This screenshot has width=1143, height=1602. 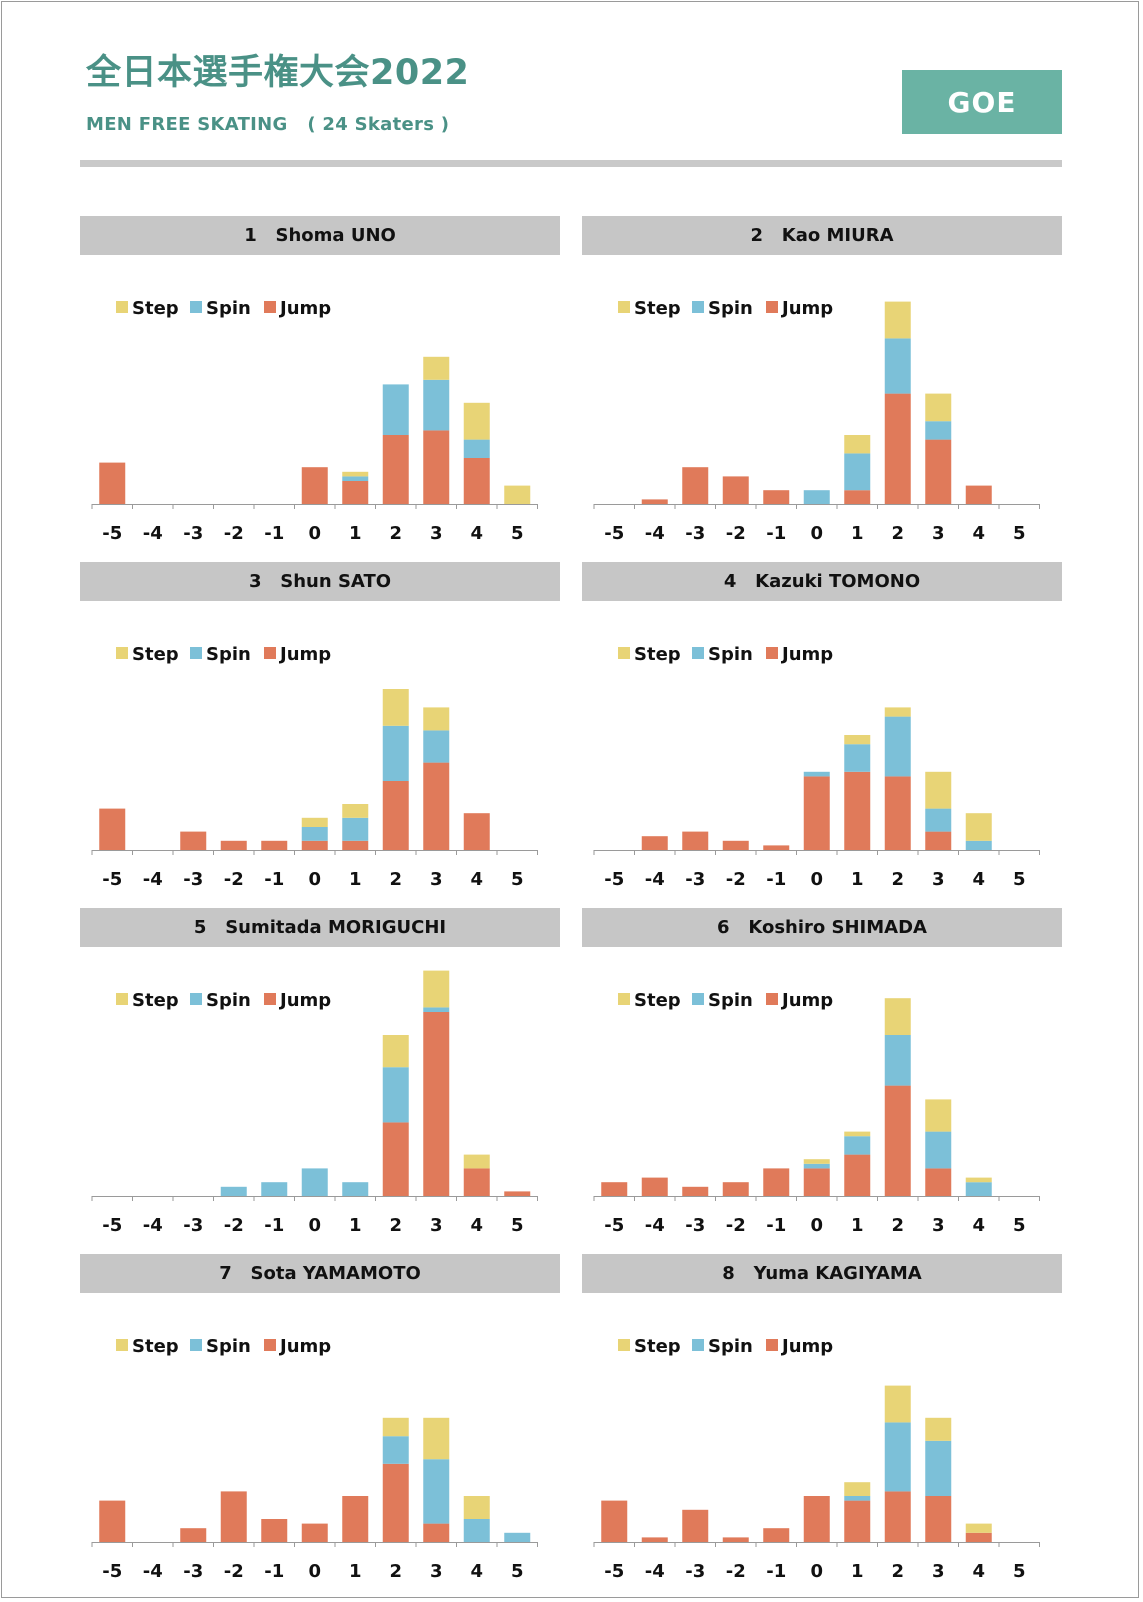 I want to click on bar-spin--2, so click(x=233, y=1191).